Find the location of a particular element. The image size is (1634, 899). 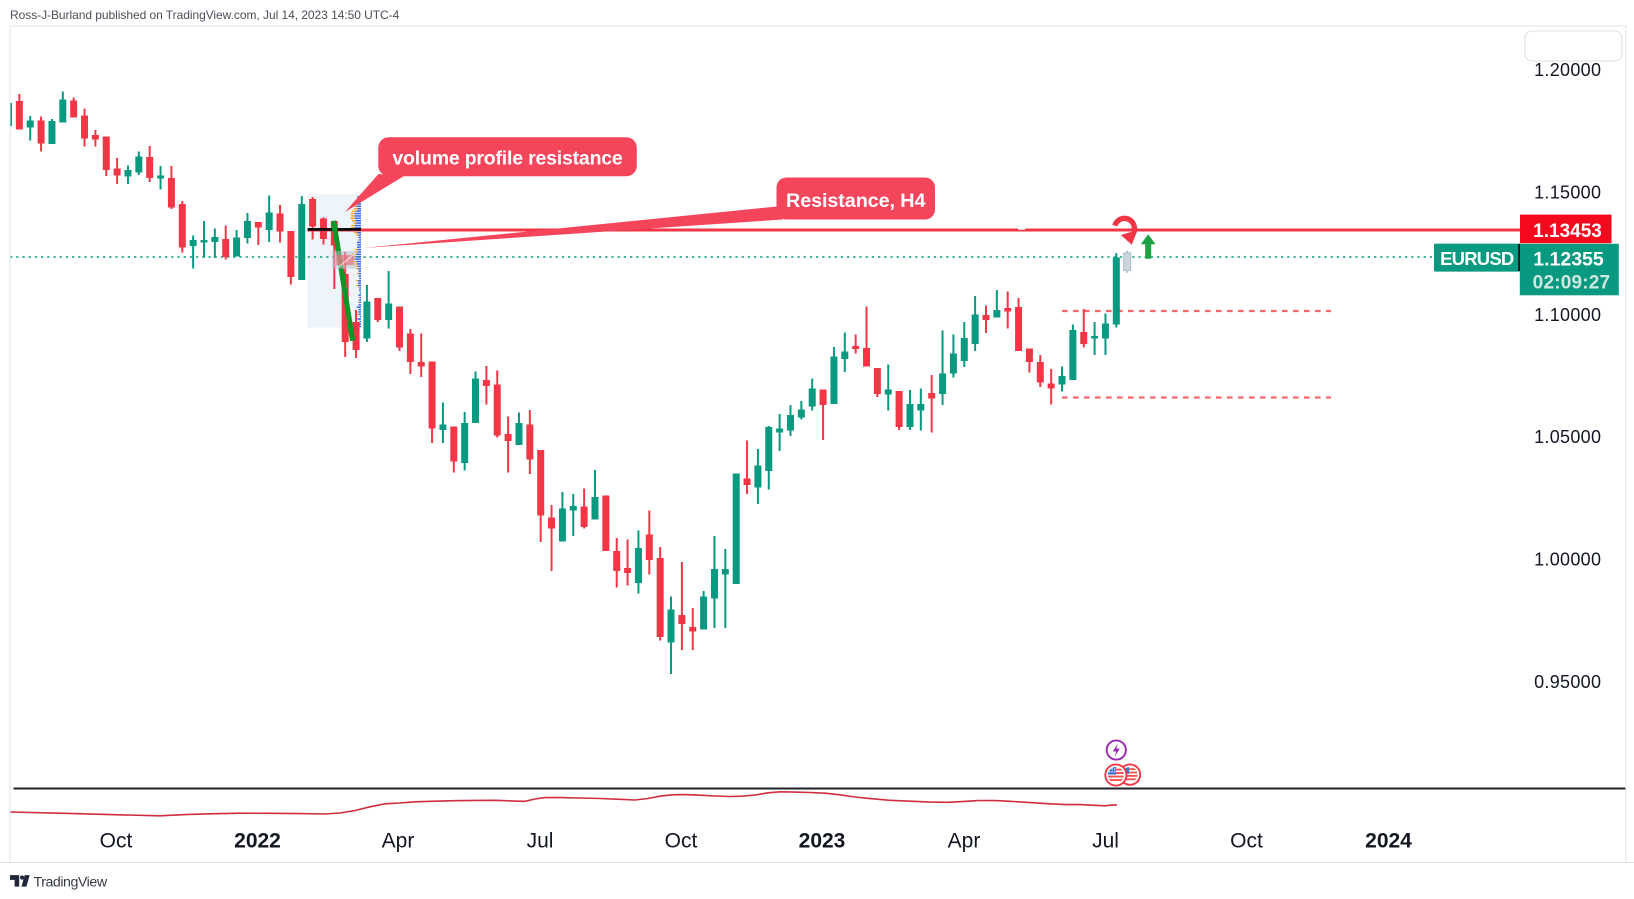

svg-text: 2022 is located at coordinates (257, 841).